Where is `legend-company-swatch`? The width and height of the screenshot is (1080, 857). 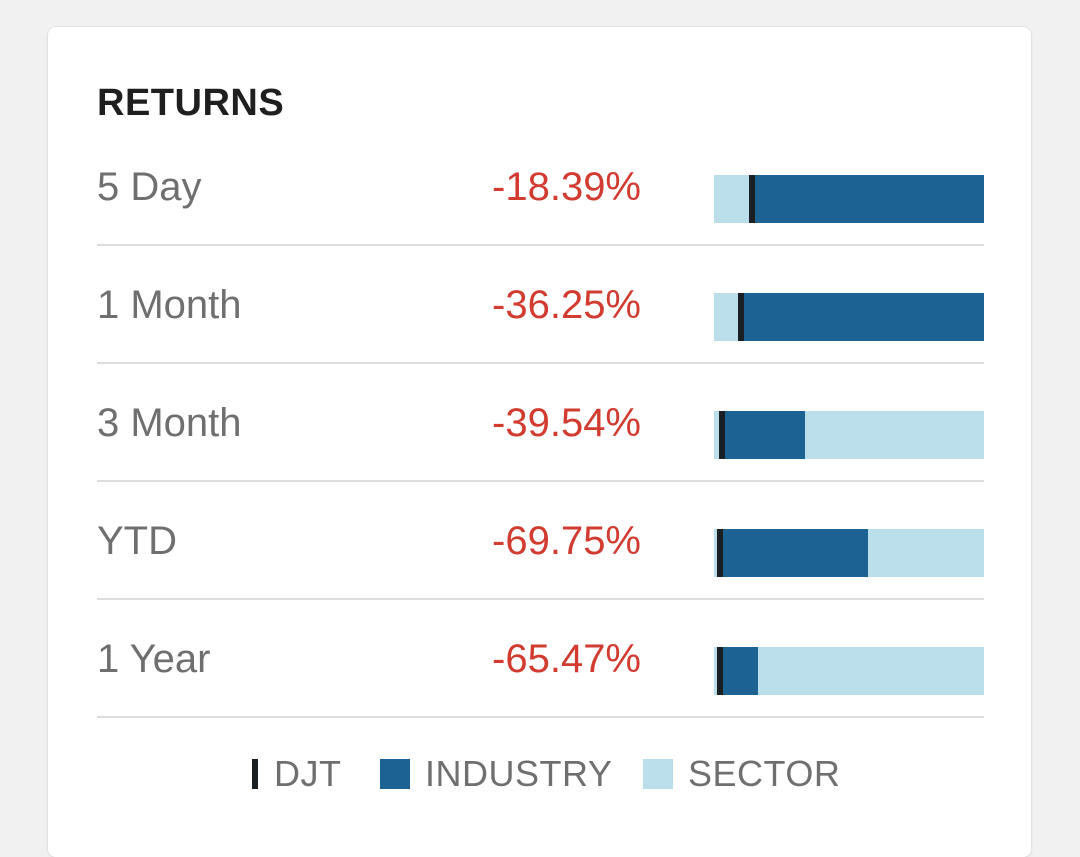 legend-company-swatch is located at coordinates (255, 774).